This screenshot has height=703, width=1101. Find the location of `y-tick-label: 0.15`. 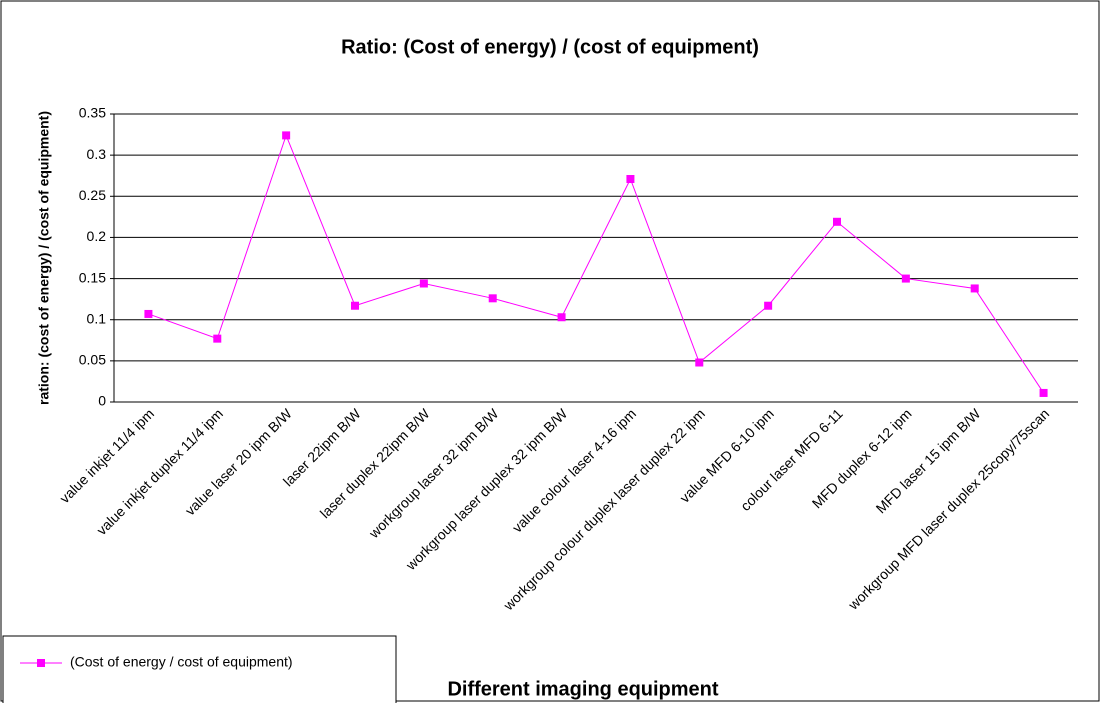

y-tick-label: 0.15 is located at coordinates (92, 277).